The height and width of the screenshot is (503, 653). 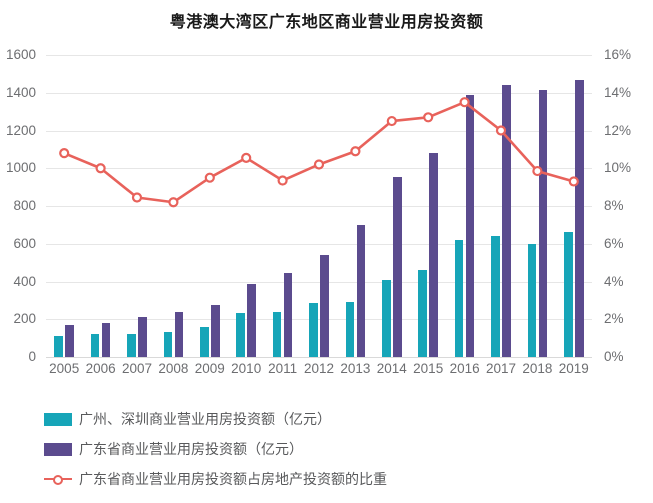 What do you see at coordinates (137, 197) in the screenshot?
I see `line-data-point: 2007: 8.45%` at bounding box center [137, 197].